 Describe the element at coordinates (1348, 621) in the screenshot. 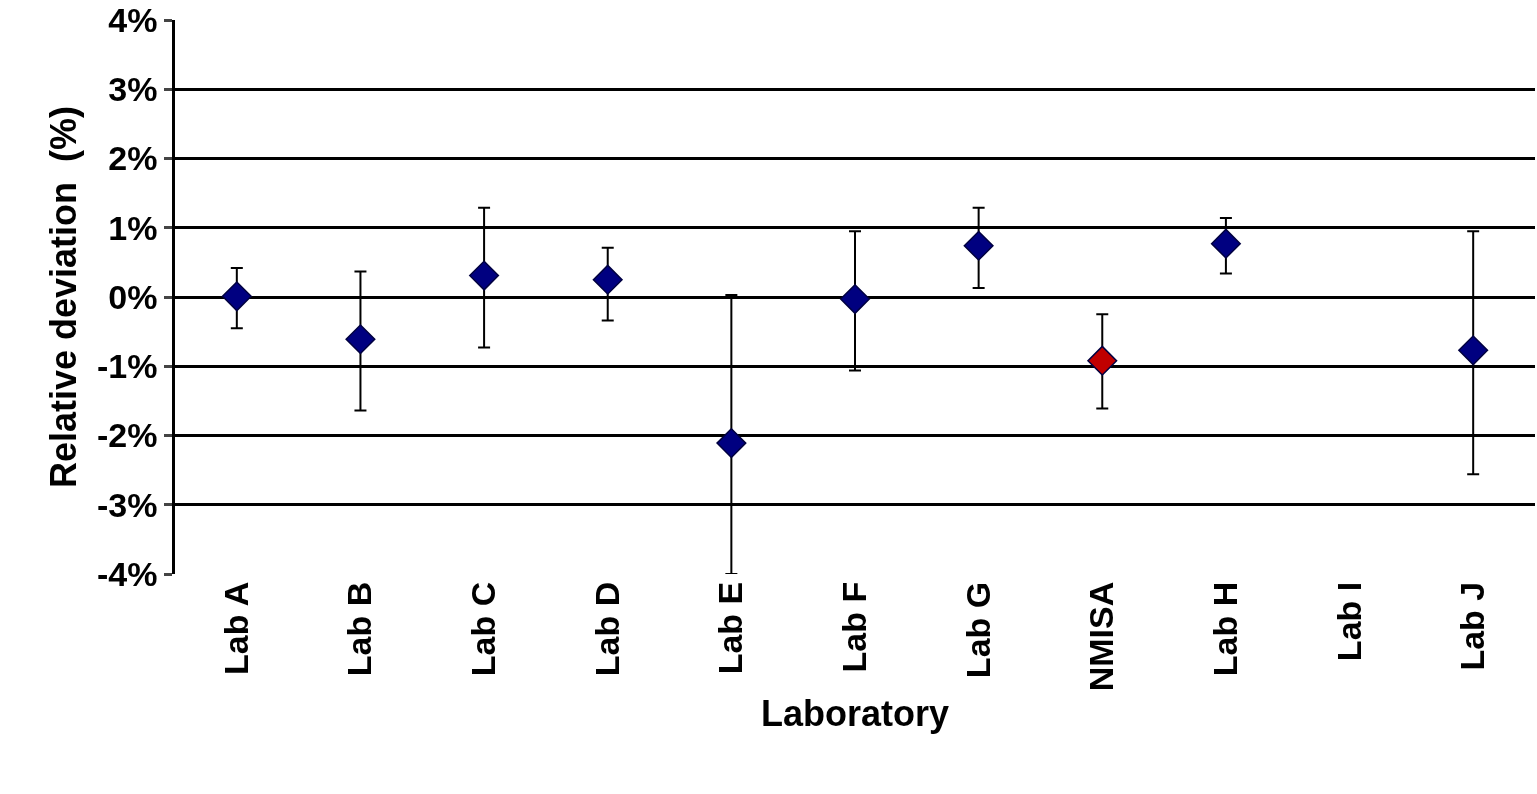

I see `x-tick-label: Lab I` at that location.